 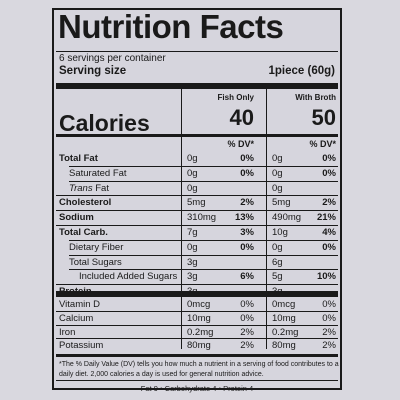 I want to click on nutrient-row-name: Total Fat, so click(x=78, y=158).